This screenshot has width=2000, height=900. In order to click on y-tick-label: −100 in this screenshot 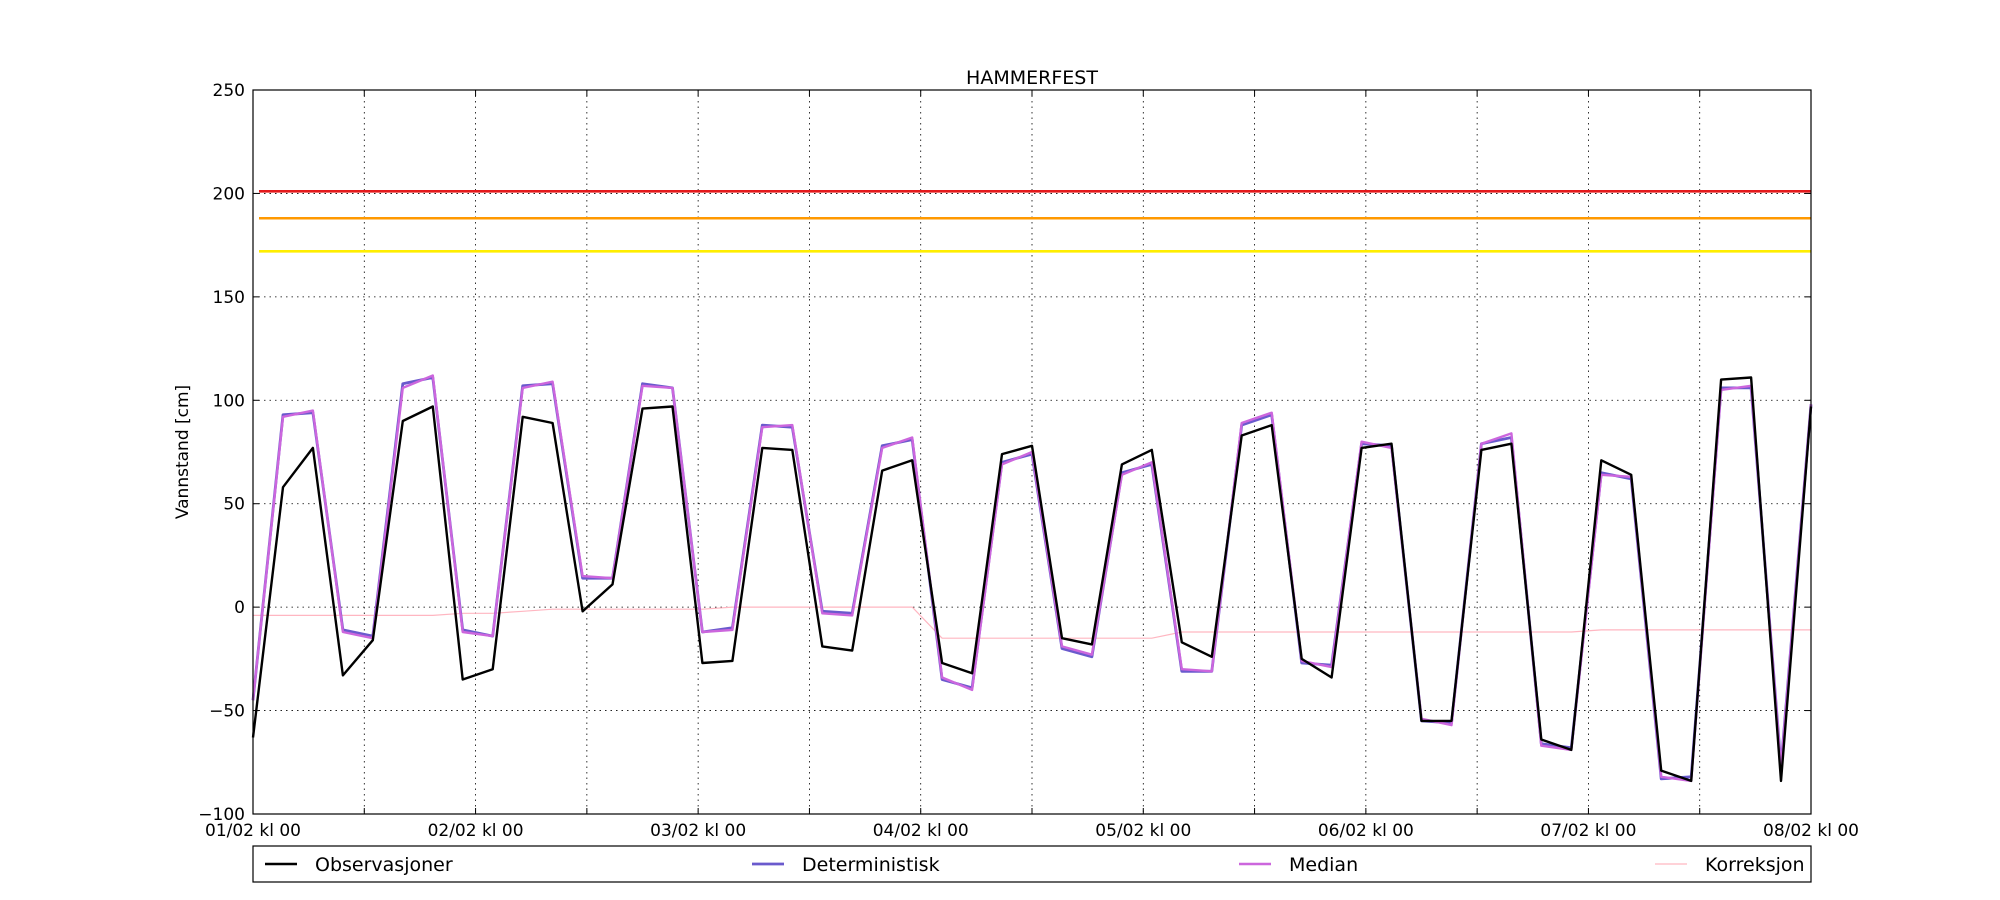, I will do `click(221, 815)`.